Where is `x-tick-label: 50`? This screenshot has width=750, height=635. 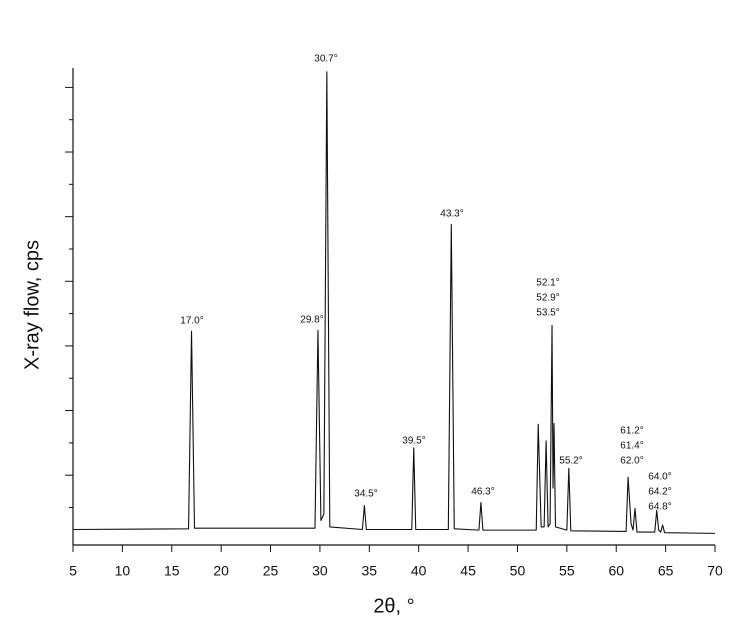 x-tick-label: 50 is located at coordinates (518, 571).